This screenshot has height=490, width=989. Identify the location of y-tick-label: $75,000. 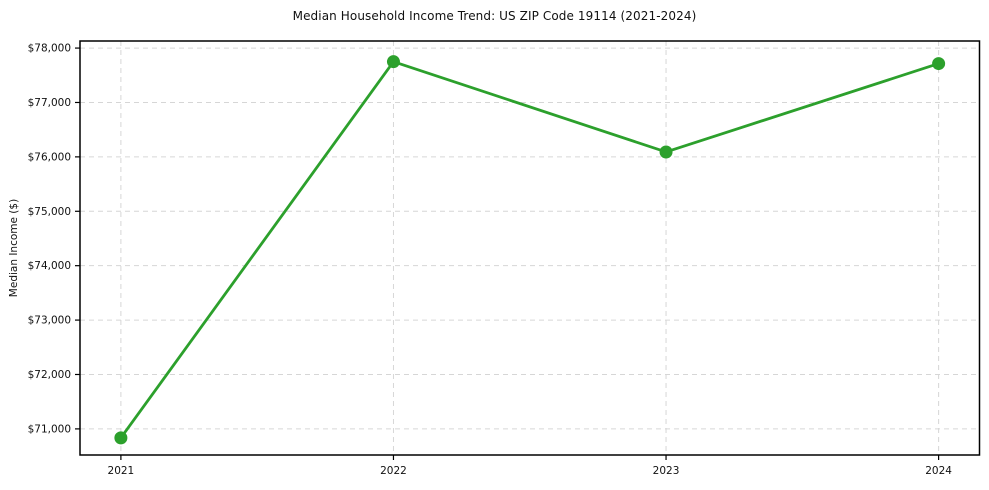
(49, 212).